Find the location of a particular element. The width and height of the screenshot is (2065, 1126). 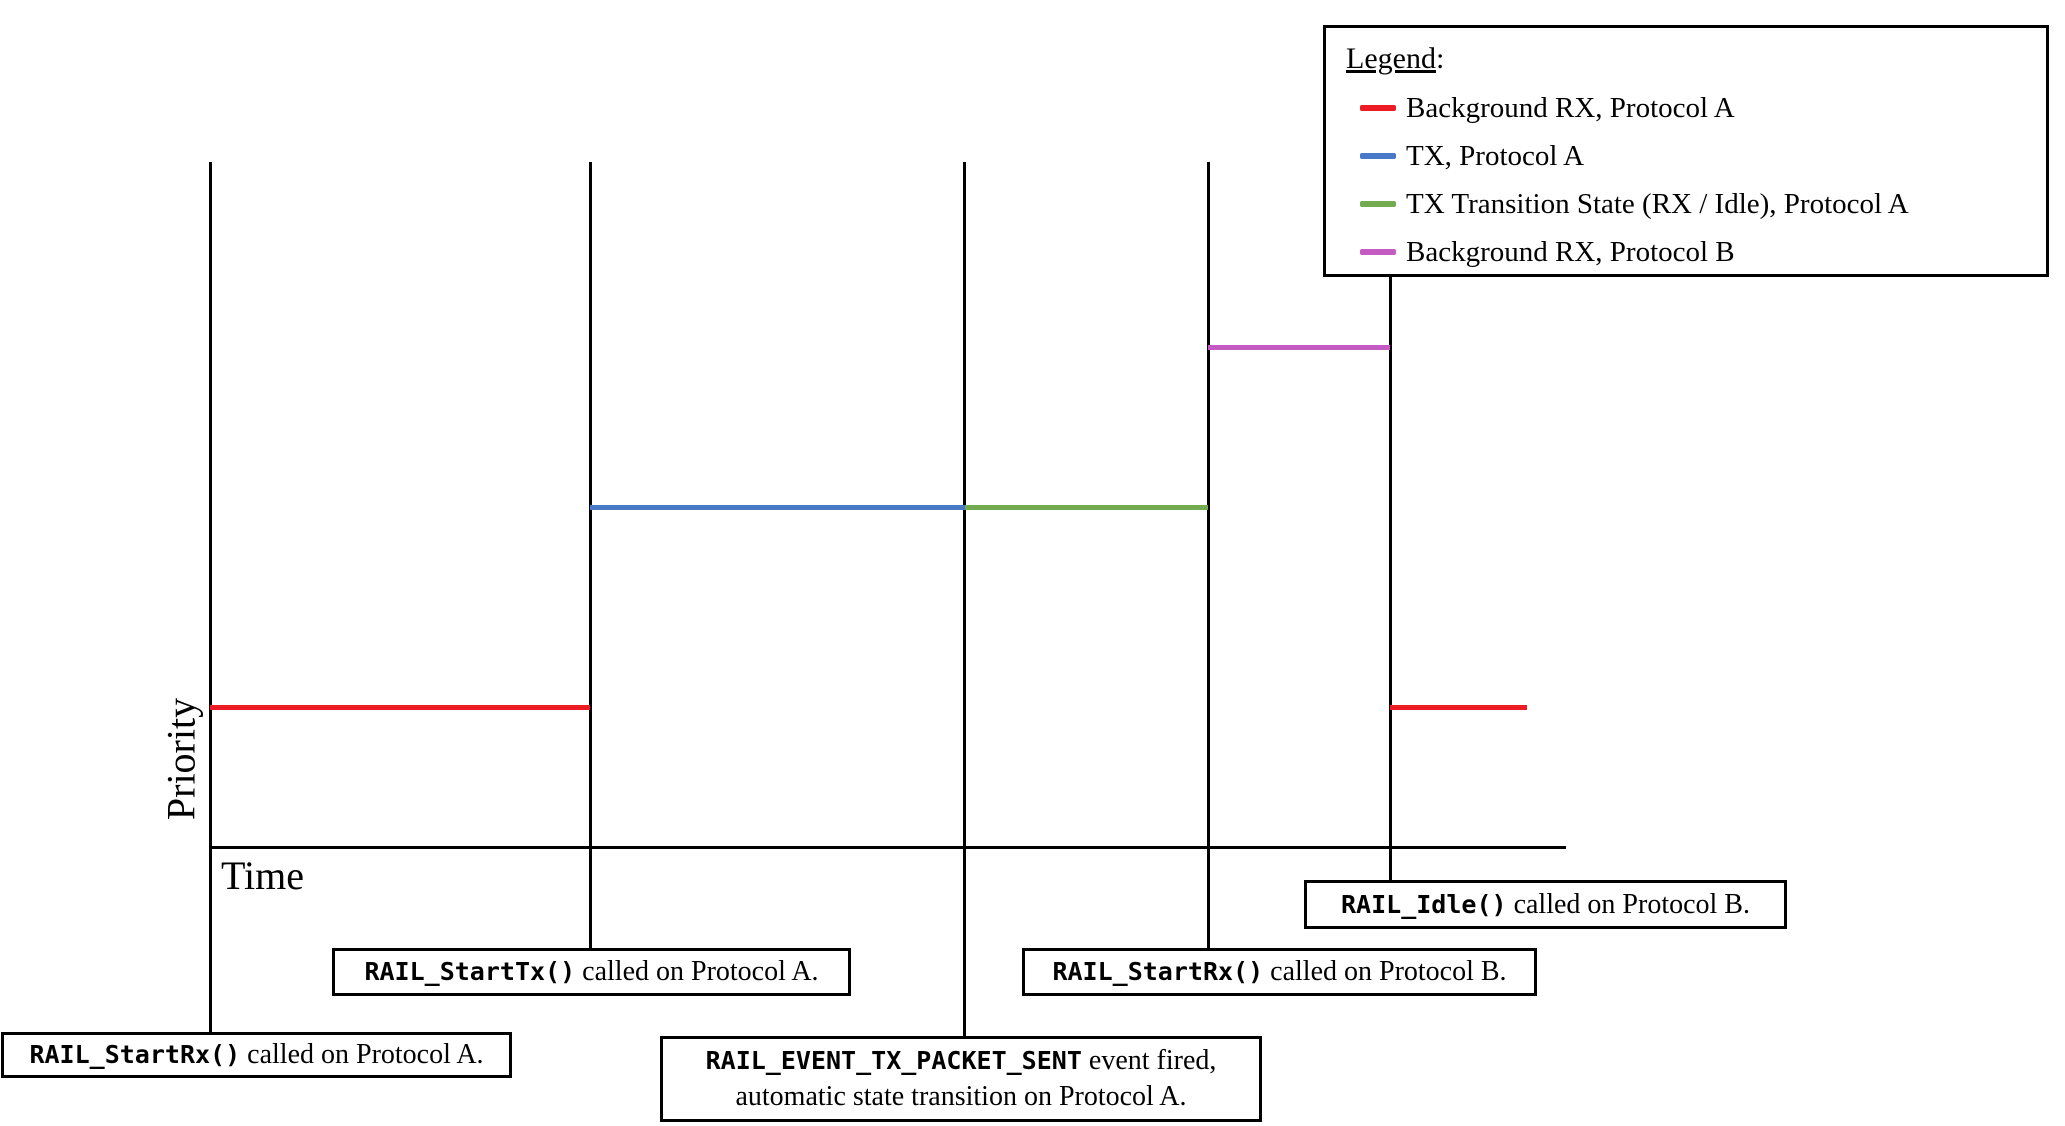

legend-item-label: Background RX, Protocol B is located at coordinates (1570, 251).